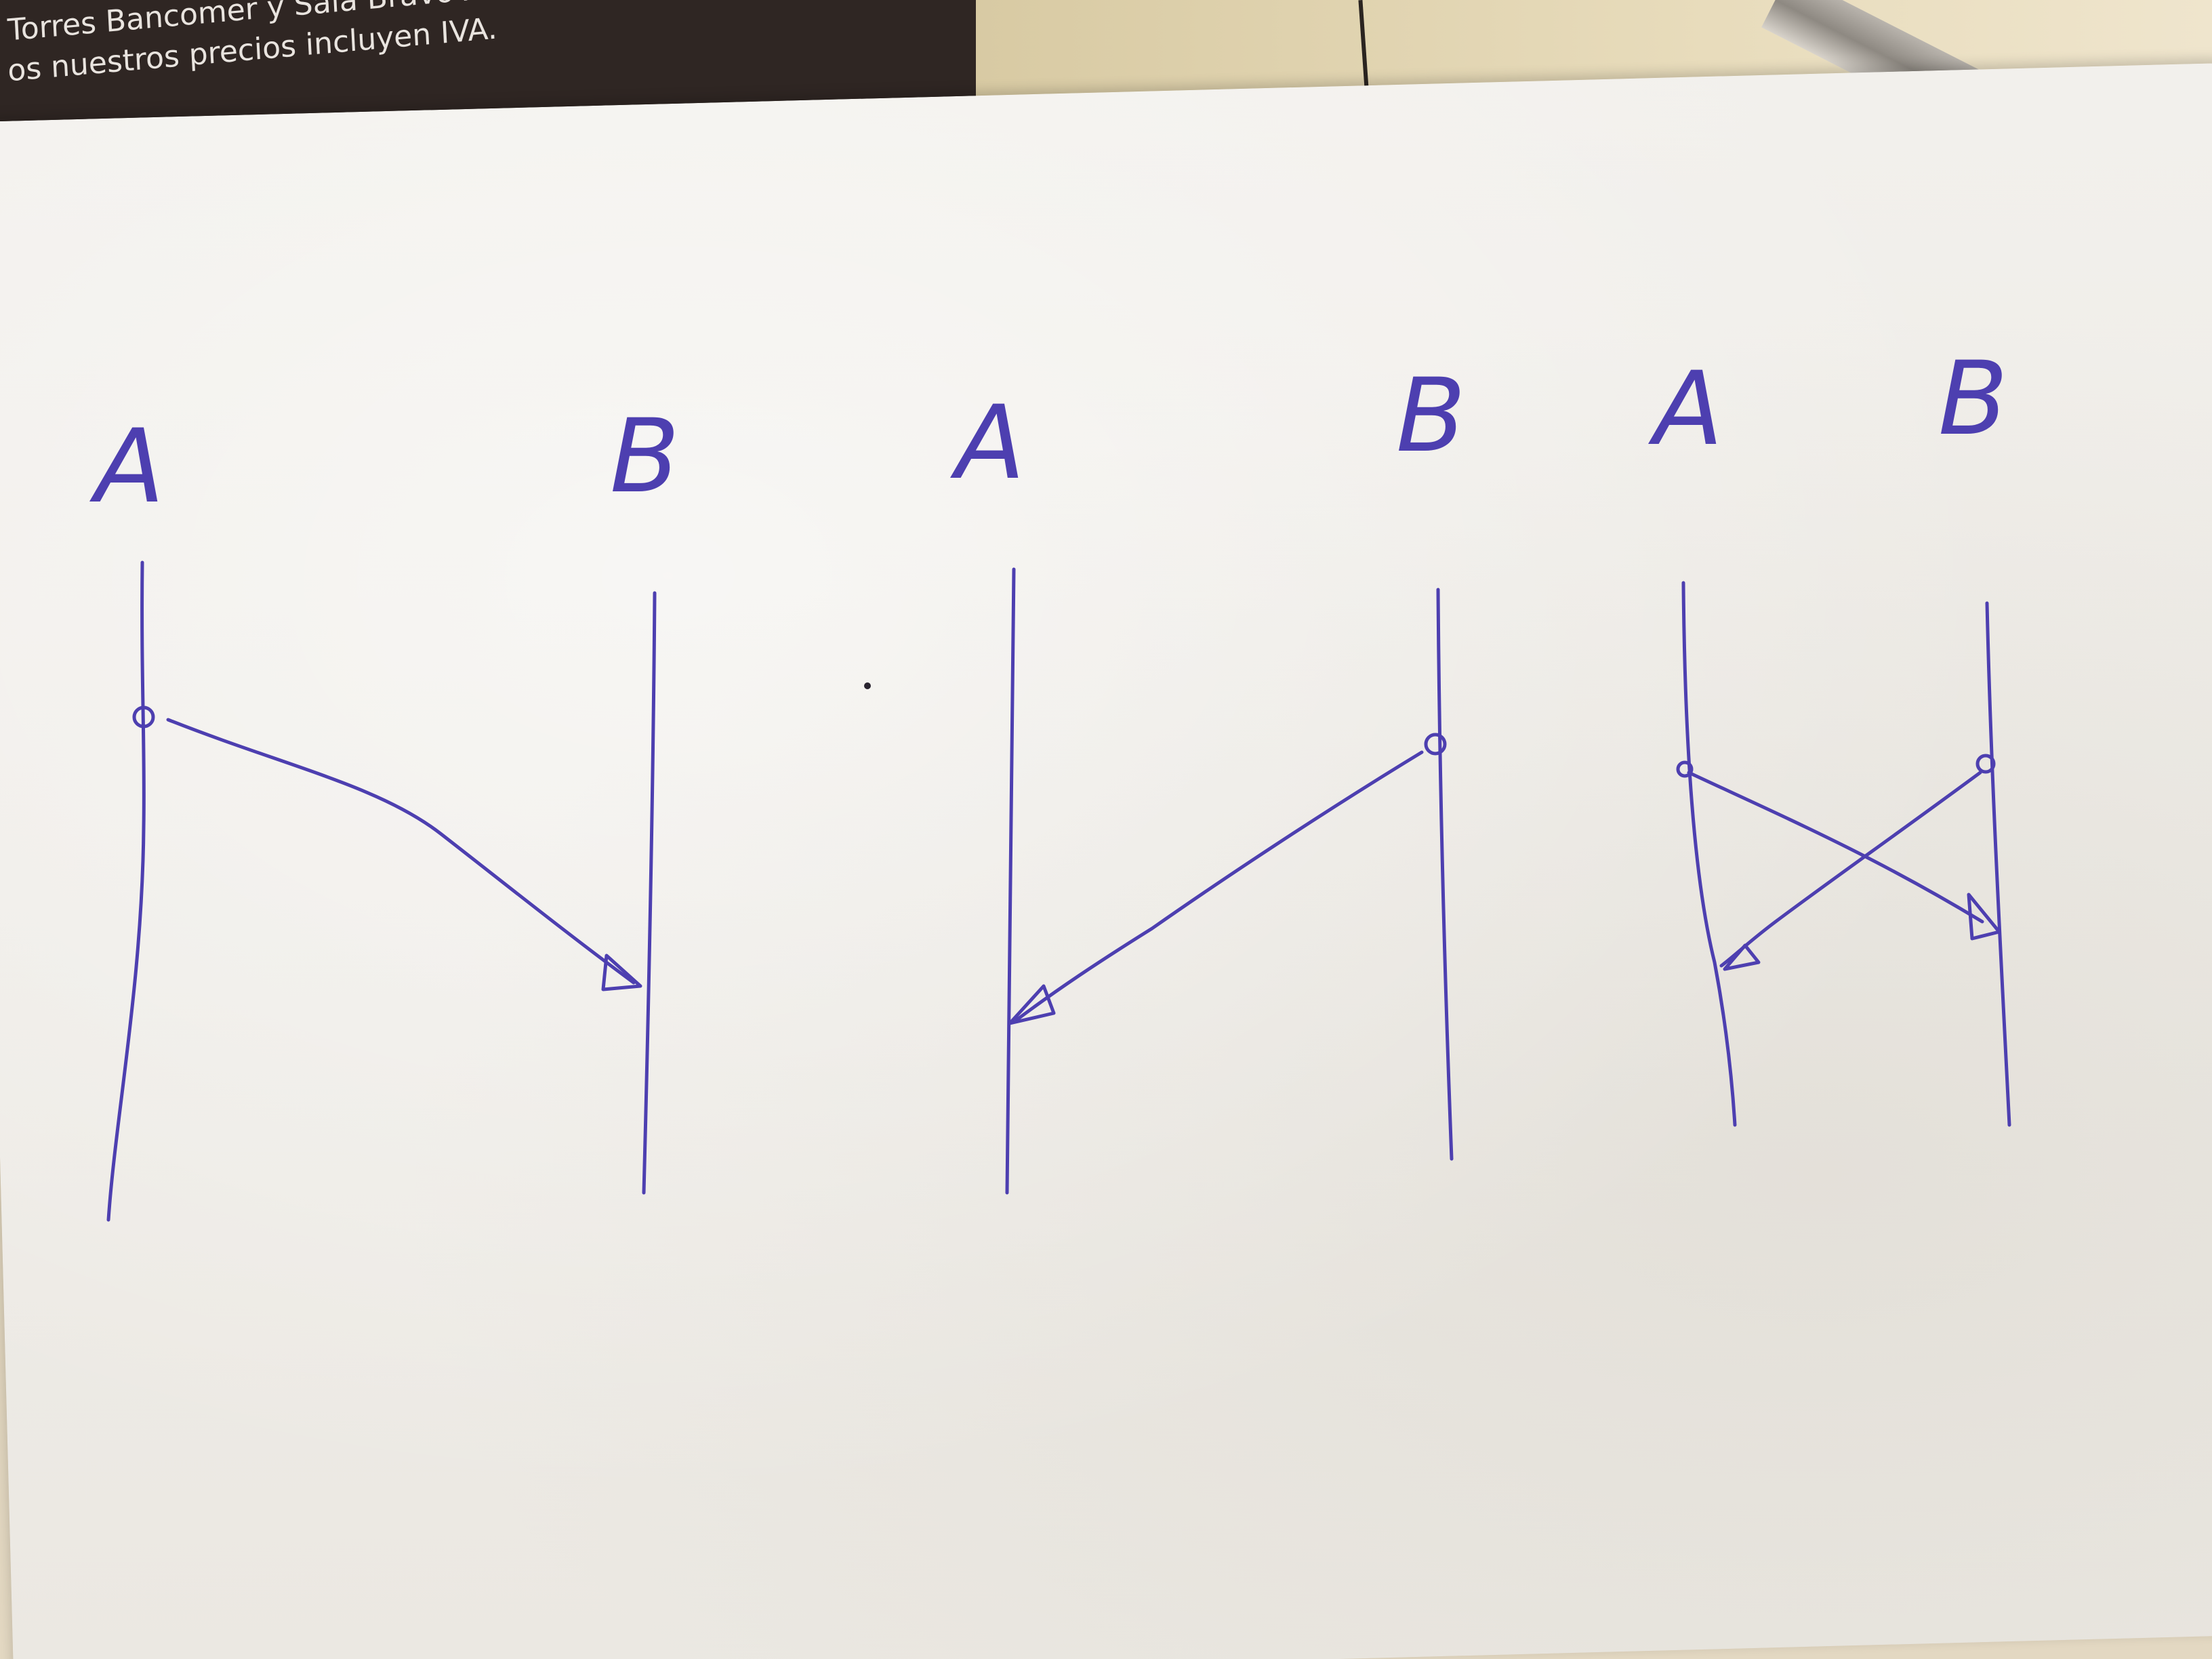 This screenshot has width=2212, height=1659. What do you see at coordinates (1742, 957) in the screenshot?
I see `panel-3-arrowhead-a` at bounding box center [1742, 957].